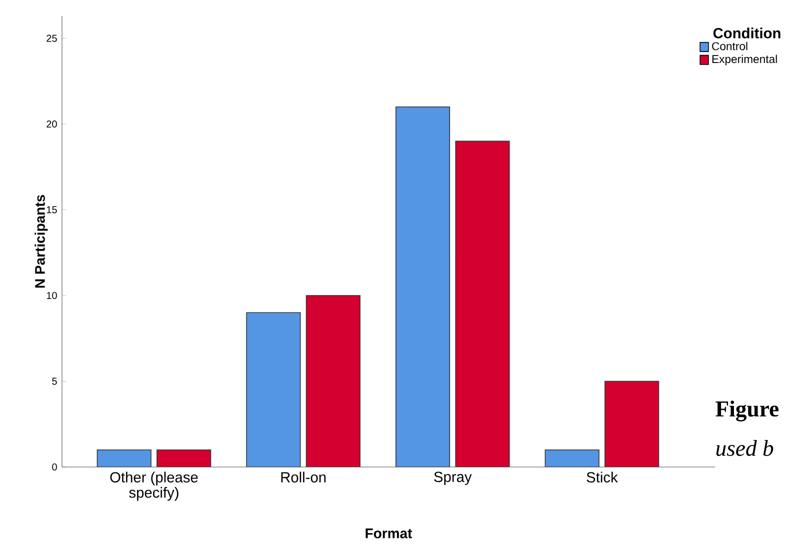 This screenshot has width=797, height=545. Describe the element at coordinates (730, 46) in the screenshot. I see `legend-label: Control` at that location.